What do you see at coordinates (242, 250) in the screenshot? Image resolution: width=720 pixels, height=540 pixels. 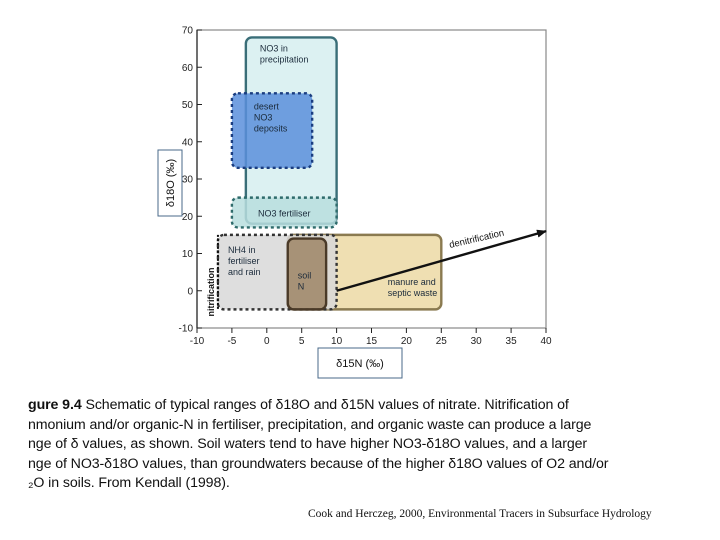 I see `region-nh4-fertiliser-label: NH4 in` at bounding box center [242, 250].